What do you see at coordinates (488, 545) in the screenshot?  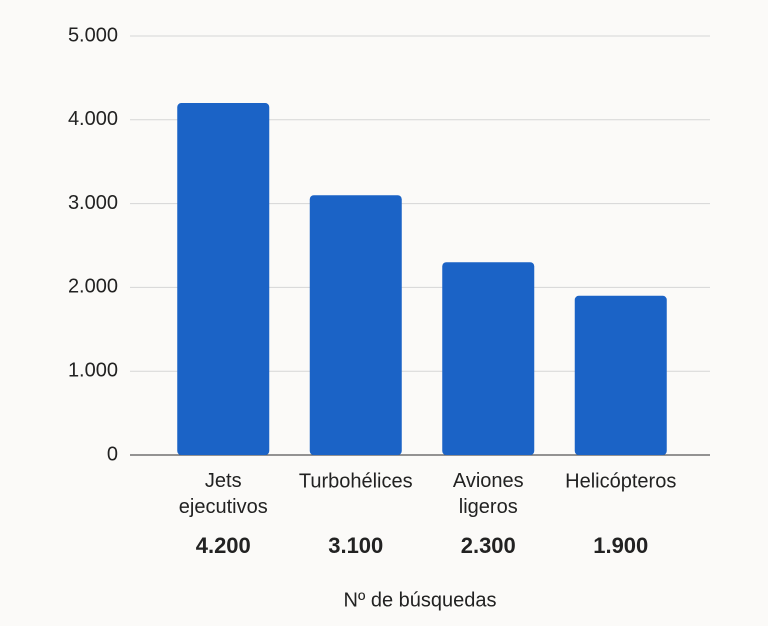 I see `value-label: 2.300` at bounding box center [488, 545].